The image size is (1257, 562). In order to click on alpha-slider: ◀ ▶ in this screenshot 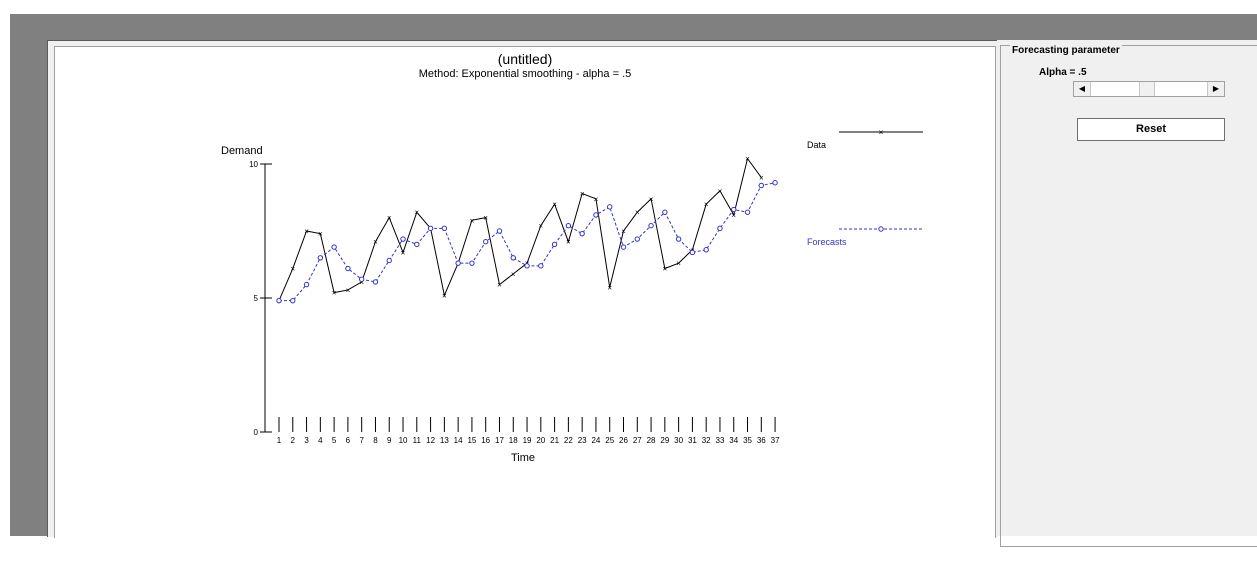, I will do `click(1149, 89)`.